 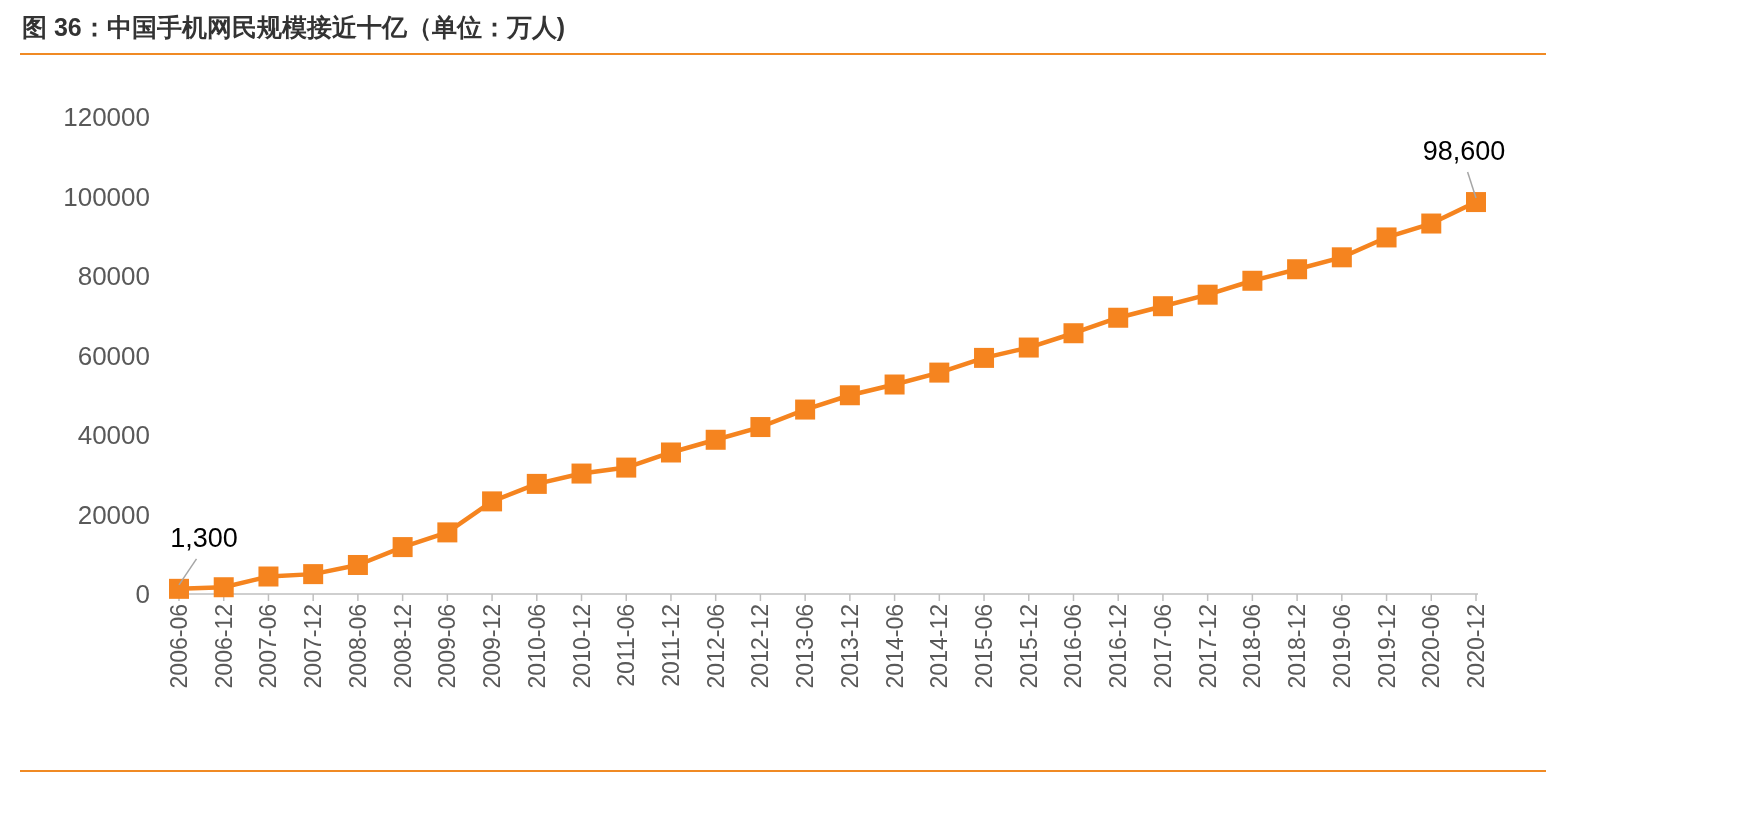 What do you see at coordinates (268, 646) in the screenshot?
I see `x-tick-label: 2007-06` at bounding box center [268, 646].